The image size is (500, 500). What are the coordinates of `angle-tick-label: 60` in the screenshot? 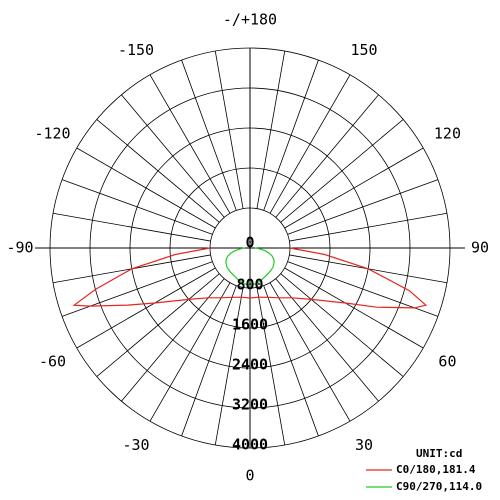 It's located at (447, 362).